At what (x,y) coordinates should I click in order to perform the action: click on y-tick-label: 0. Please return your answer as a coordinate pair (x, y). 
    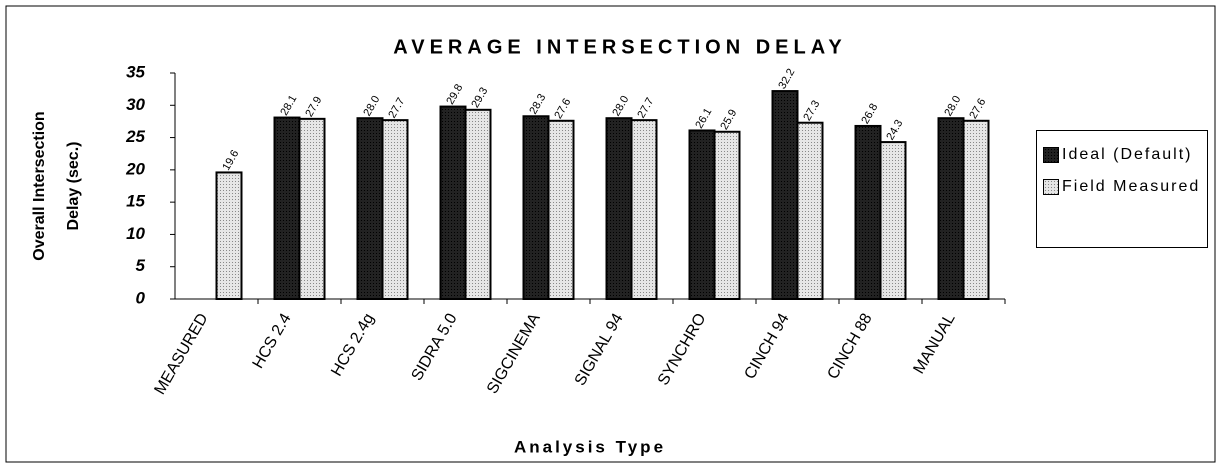
    Looking at the image, I should click on (141, 297).